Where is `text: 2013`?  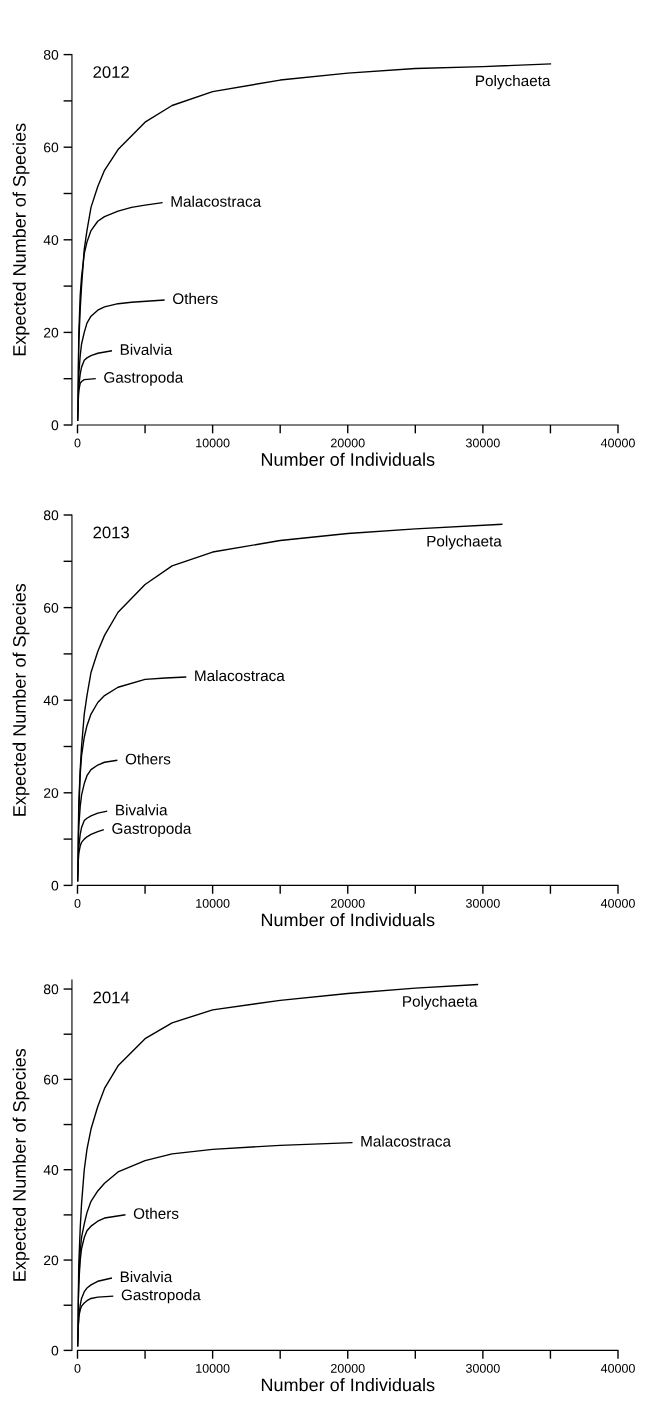
text: 2013 is located at coordinates (111, 532).